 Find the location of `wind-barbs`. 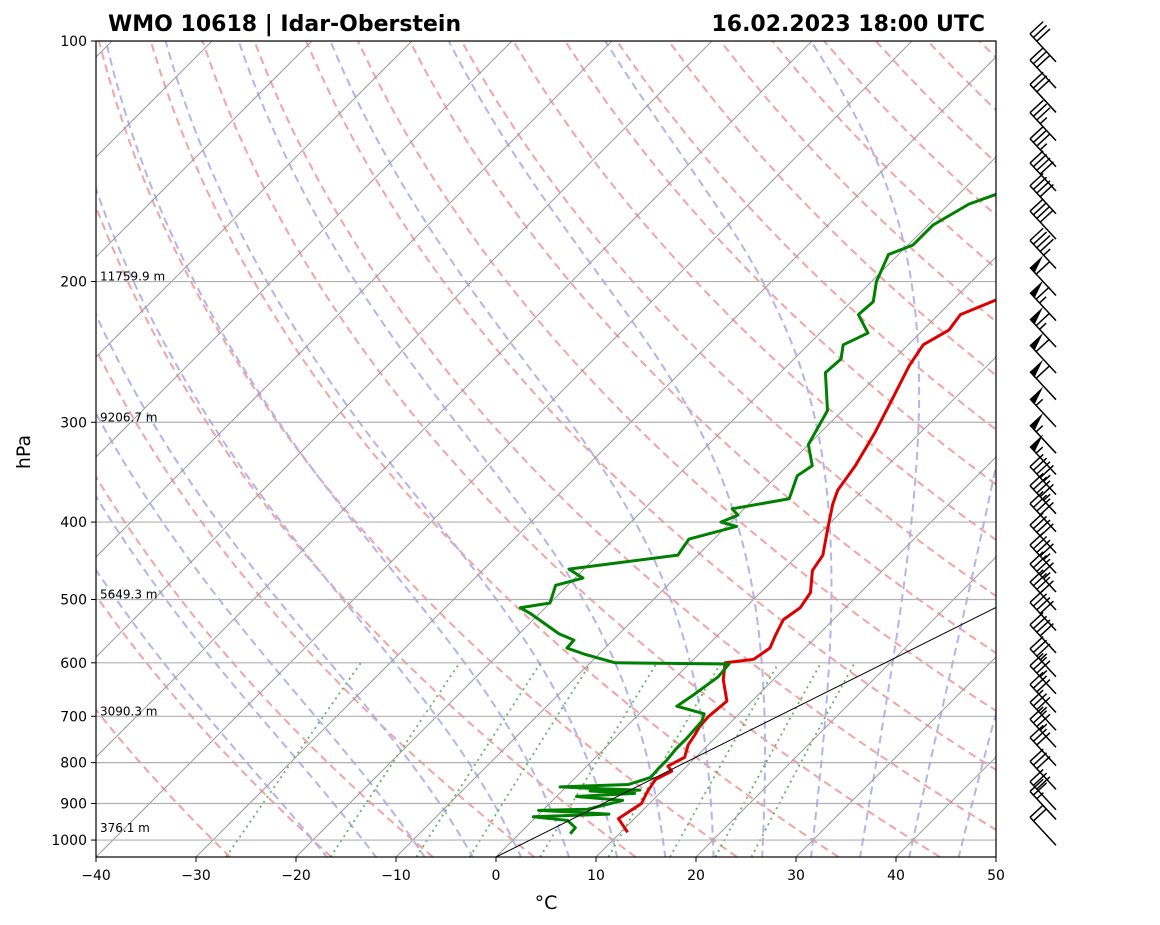

wind-barbs is located at coordinates (1043, 433).